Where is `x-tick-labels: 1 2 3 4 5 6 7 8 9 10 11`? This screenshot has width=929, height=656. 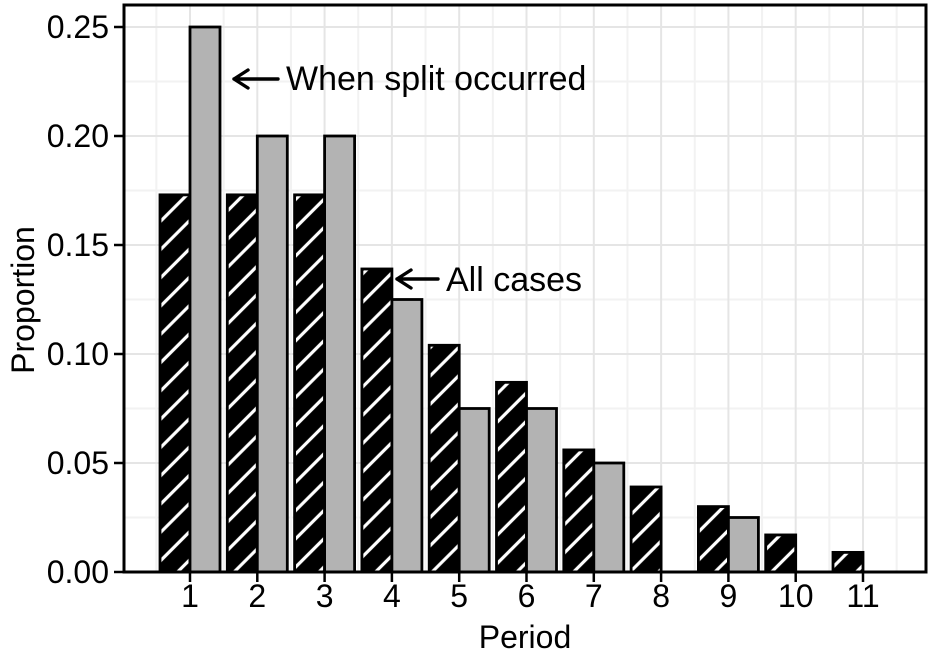 x-tick-labels: 1 2 3 4 5 6 7 8 9 10 11 is located at coordinates (530, 596).